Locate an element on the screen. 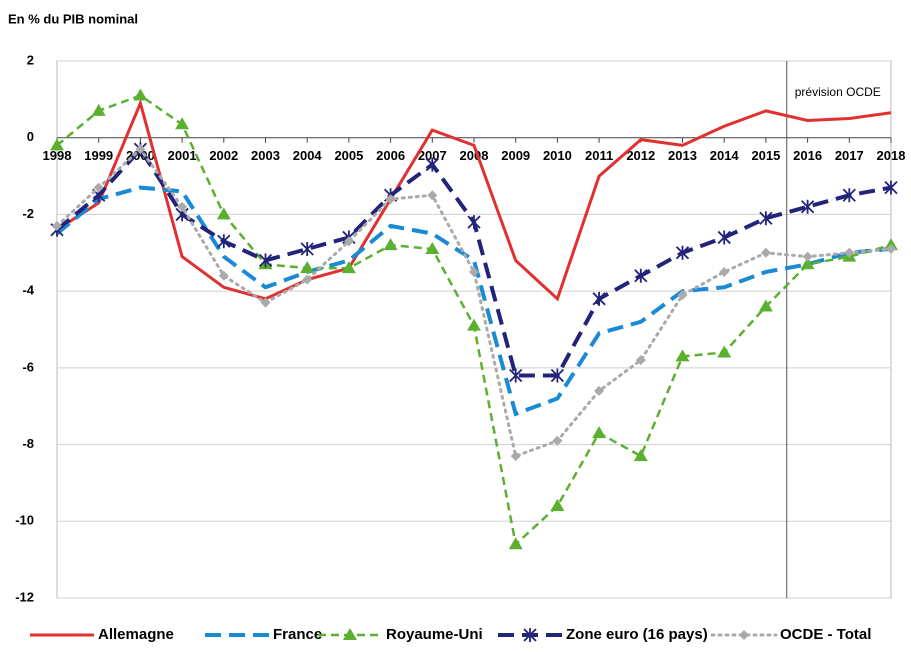 The image size is (911, 652). x-tick-label: 2004 is located at coordinates (308, 155).